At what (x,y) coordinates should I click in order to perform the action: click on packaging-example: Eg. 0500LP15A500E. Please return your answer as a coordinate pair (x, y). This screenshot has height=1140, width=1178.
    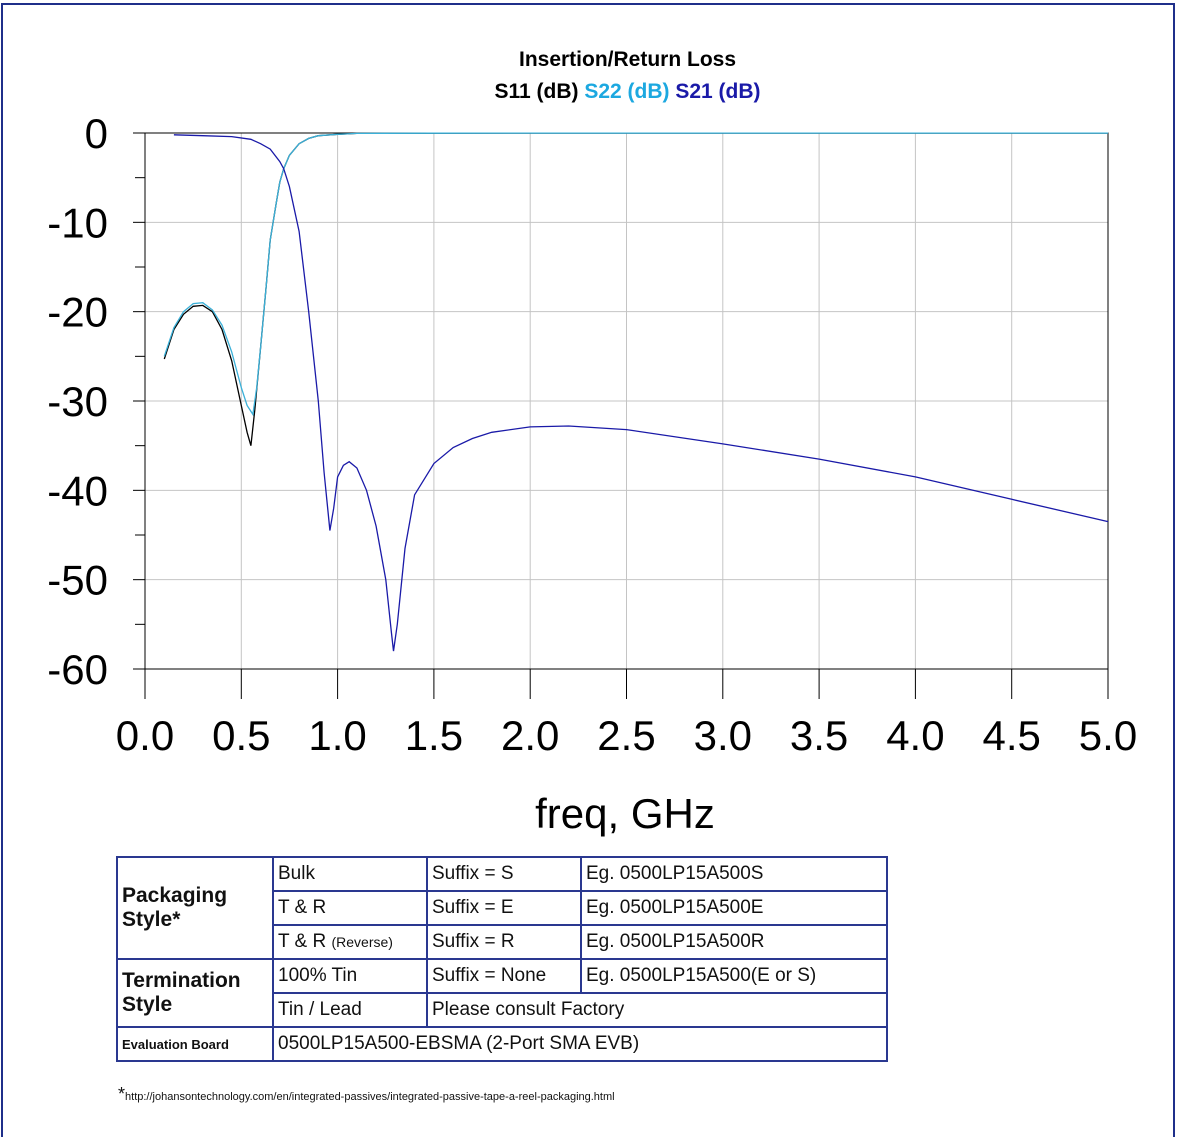
    Looking at the image, I should click on (734, 908).